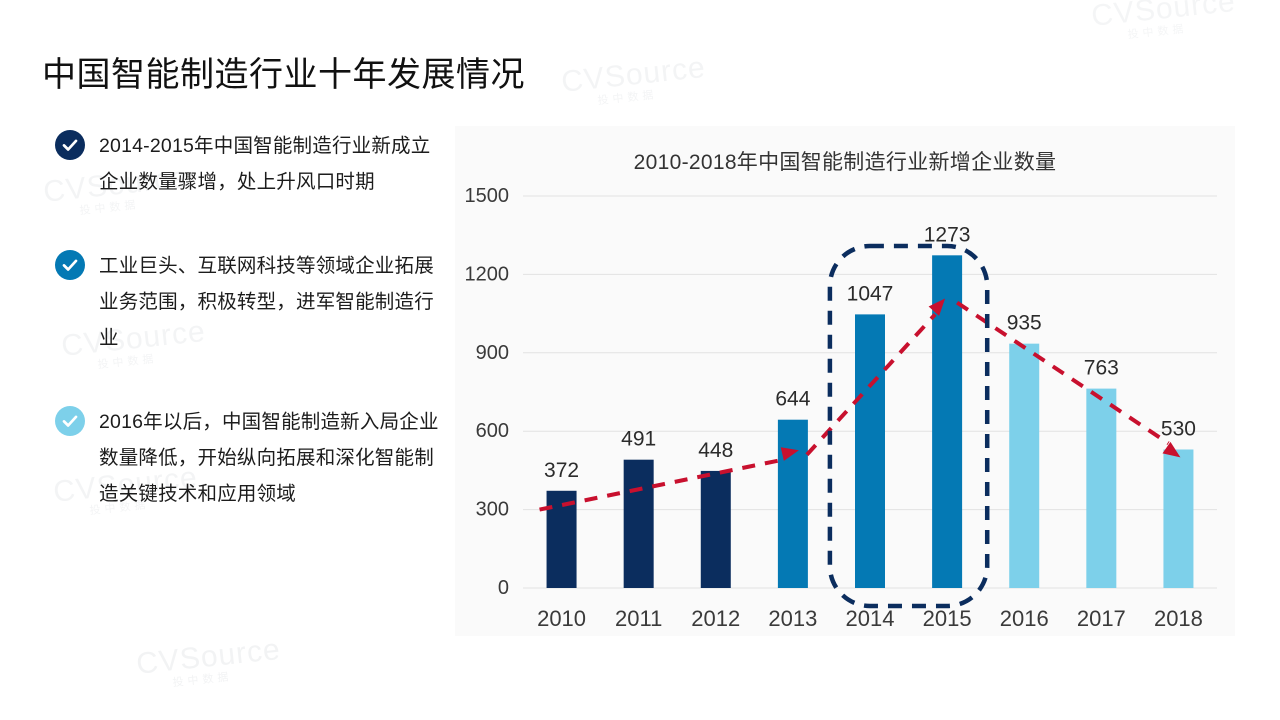 The image size is (1280, 720). What do you see at coordinates (265, 164) in the screenshot?
I see `list-item-label: 2014-2015年中国智能制造行业新成立企业数量骤增，处上升风口时期` at bounding box center [265, 164].